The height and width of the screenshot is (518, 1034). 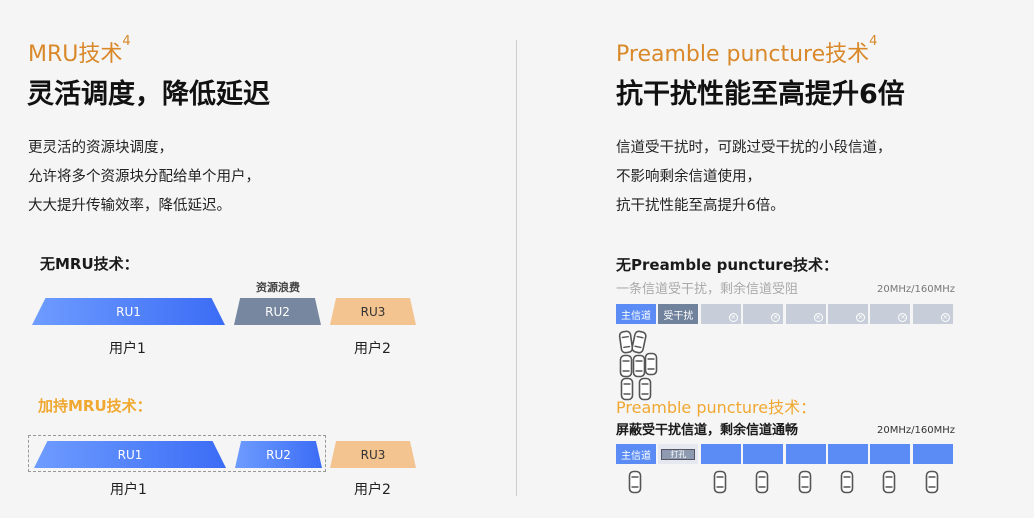 I want to click on punctured-label: 打孔, so click(x=678, y=454).